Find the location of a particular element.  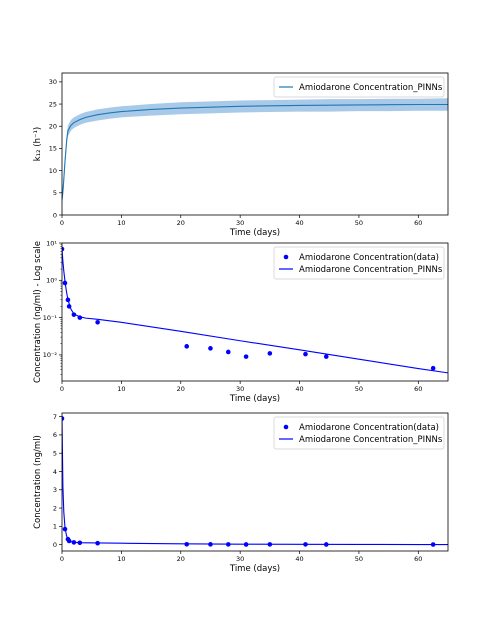

y-tick-label: 30 is located at coordinates (53, 82).